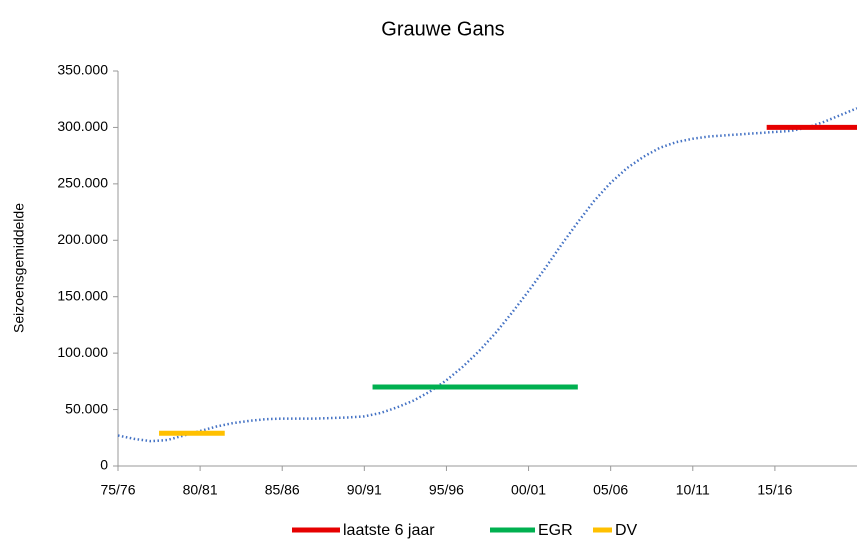  I want to click on legend-label: laatste 6 jaar, so click(389, 530).